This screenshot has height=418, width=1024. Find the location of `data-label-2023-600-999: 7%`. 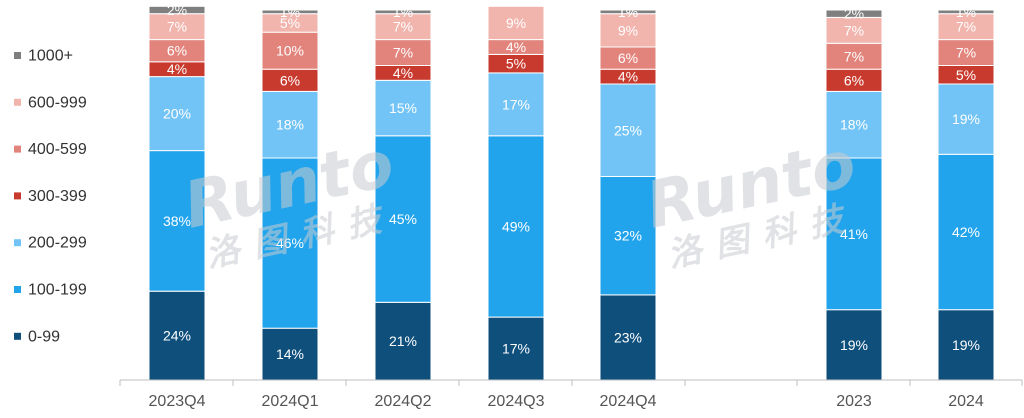

data-label-2023-600-999: 7% is located at coordinates (854, 30).